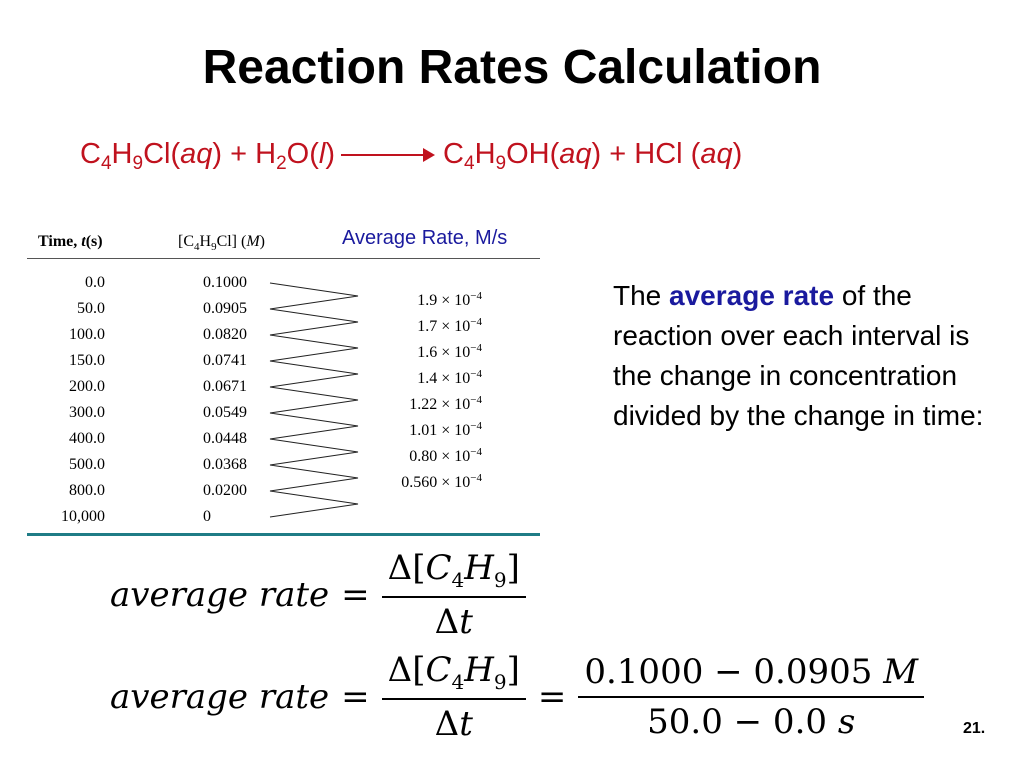  What do you see at coordinates (441, 481) in the screenshot?
I see `average-rate-cell: 0.560 × 10⁻⁴` at bounding box center [441, 481].